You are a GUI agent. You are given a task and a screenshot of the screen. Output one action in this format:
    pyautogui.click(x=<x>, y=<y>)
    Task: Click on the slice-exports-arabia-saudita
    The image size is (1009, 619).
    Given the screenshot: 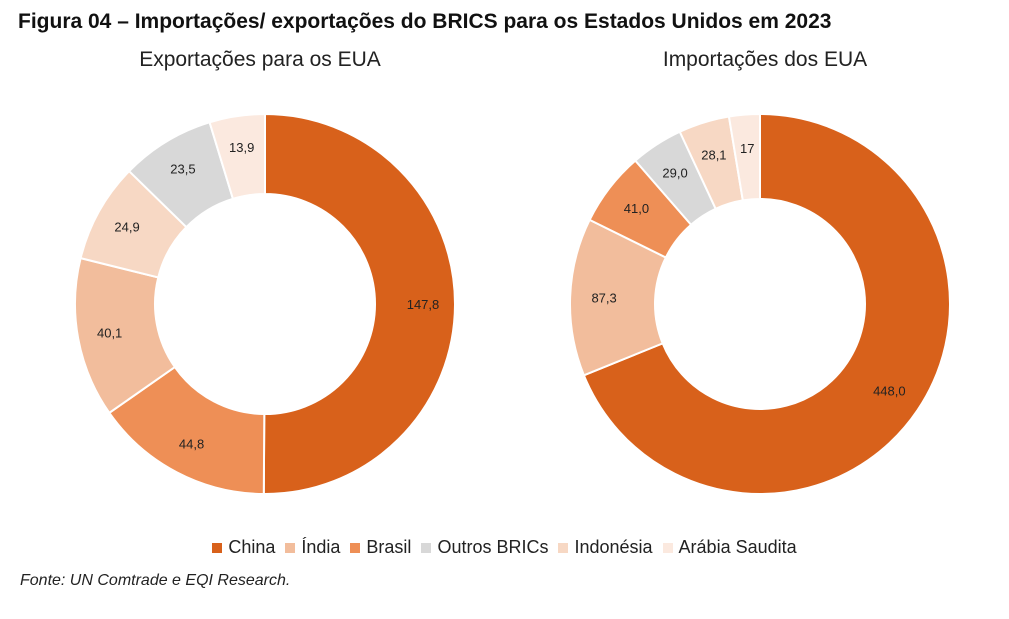 What is the action you would take?
    pyautogui.click(x=237, y=156)
    